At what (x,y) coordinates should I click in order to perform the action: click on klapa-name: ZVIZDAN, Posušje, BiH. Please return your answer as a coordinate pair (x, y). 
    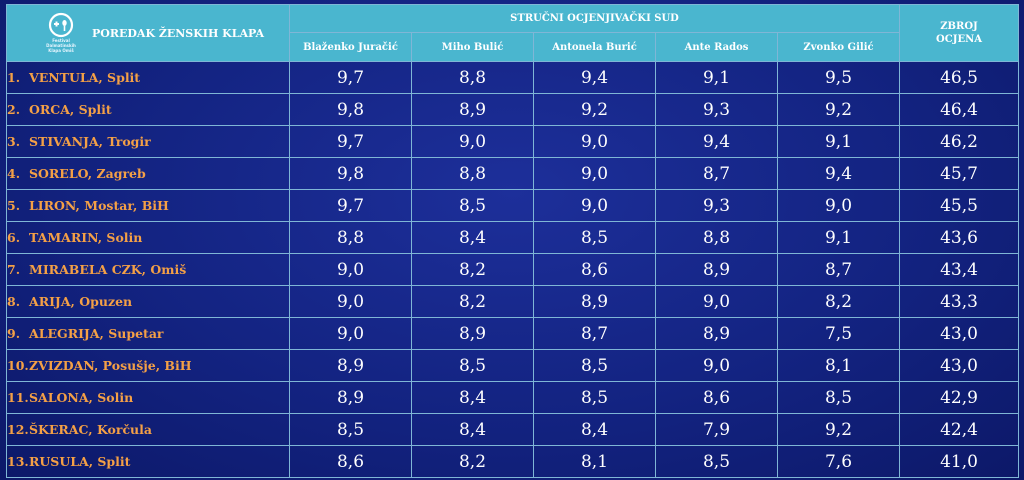
    Looking at the image, I should click on (110, 365).